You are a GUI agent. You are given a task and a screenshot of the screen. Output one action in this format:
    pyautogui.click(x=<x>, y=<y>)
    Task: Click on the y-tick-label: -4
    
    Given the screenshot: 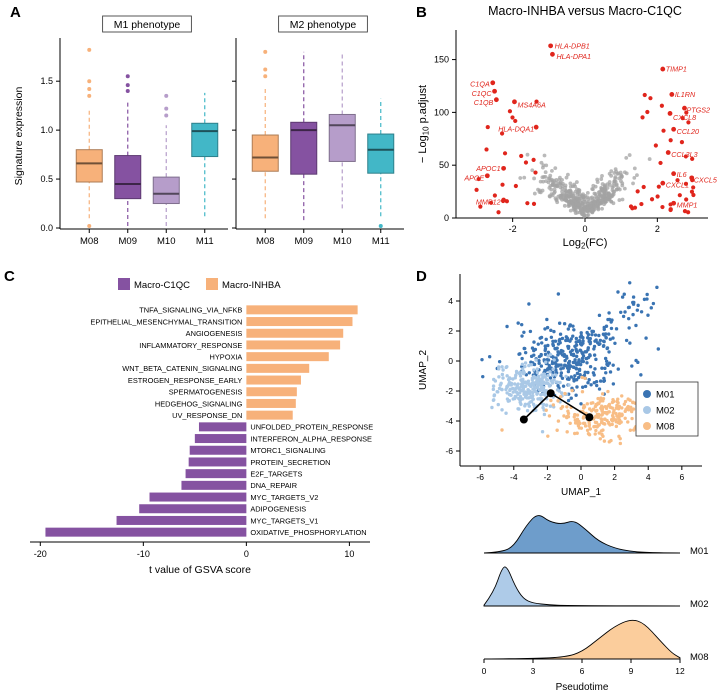 What is the action you would take?
    pyautogui.click(x=449, y=421)
    